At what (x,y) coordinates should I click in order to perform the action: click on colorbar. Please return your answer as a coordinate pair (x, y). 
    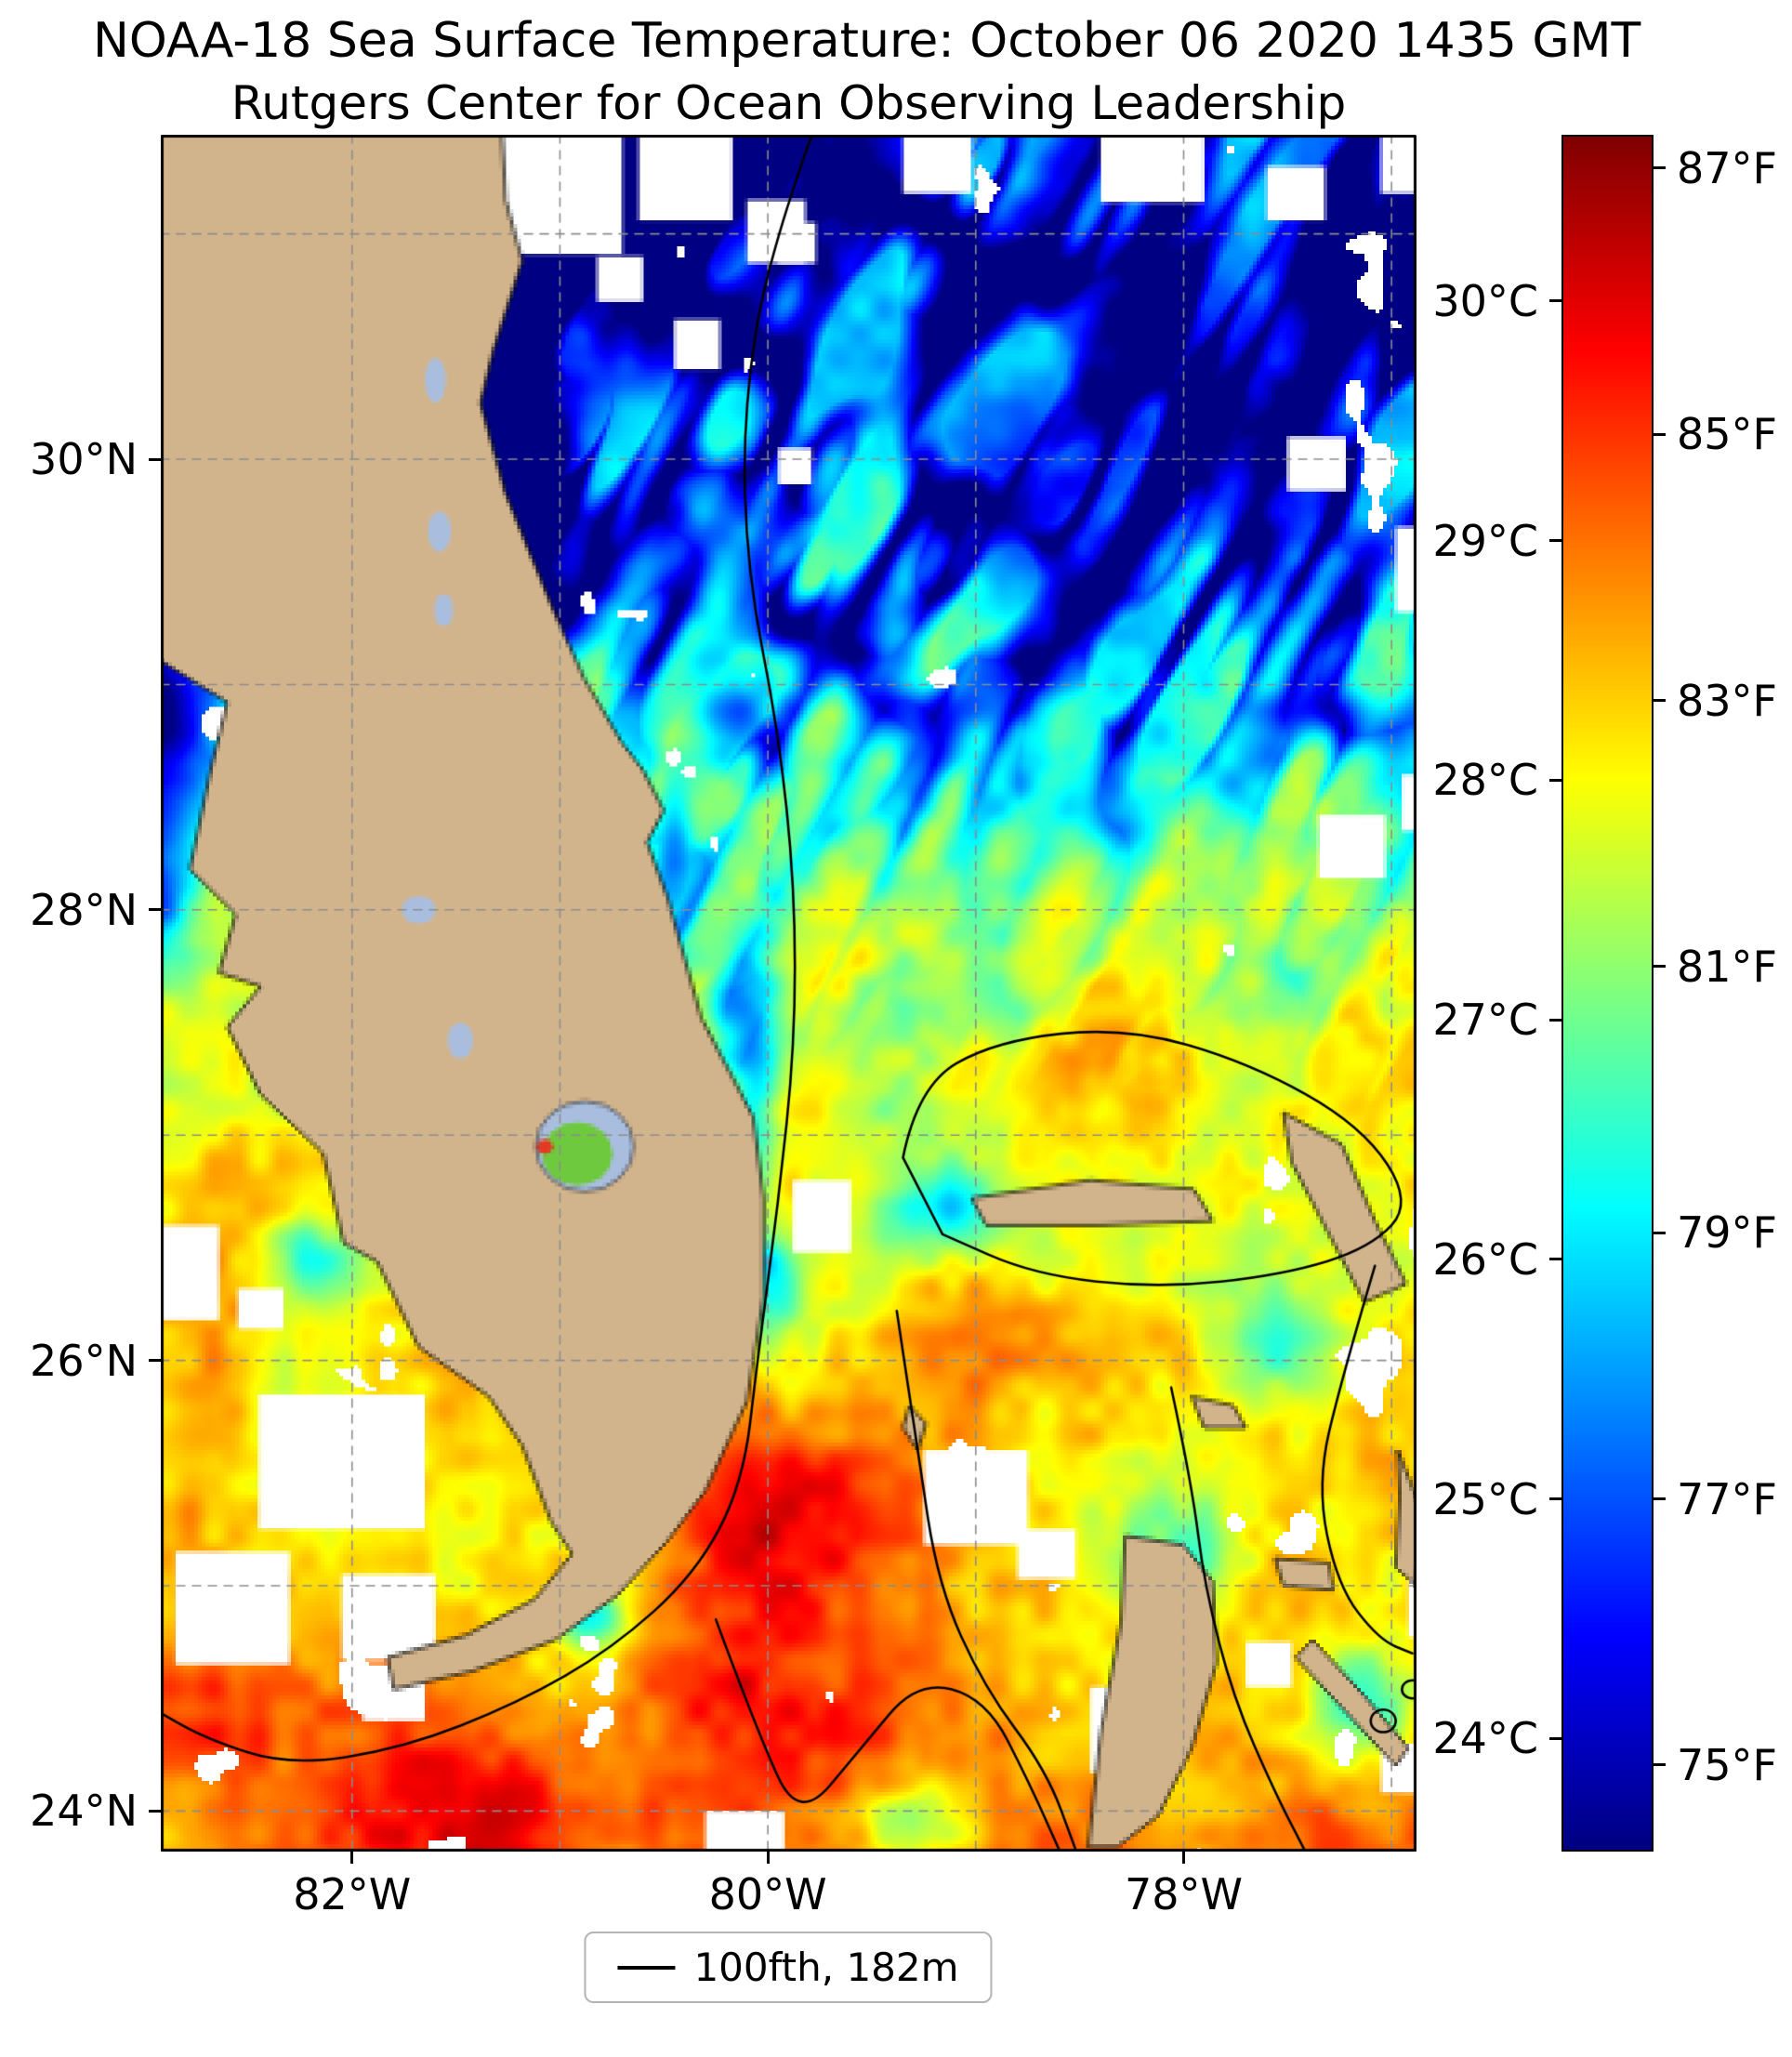
    Looking at the image, I should click on (1607, 993).